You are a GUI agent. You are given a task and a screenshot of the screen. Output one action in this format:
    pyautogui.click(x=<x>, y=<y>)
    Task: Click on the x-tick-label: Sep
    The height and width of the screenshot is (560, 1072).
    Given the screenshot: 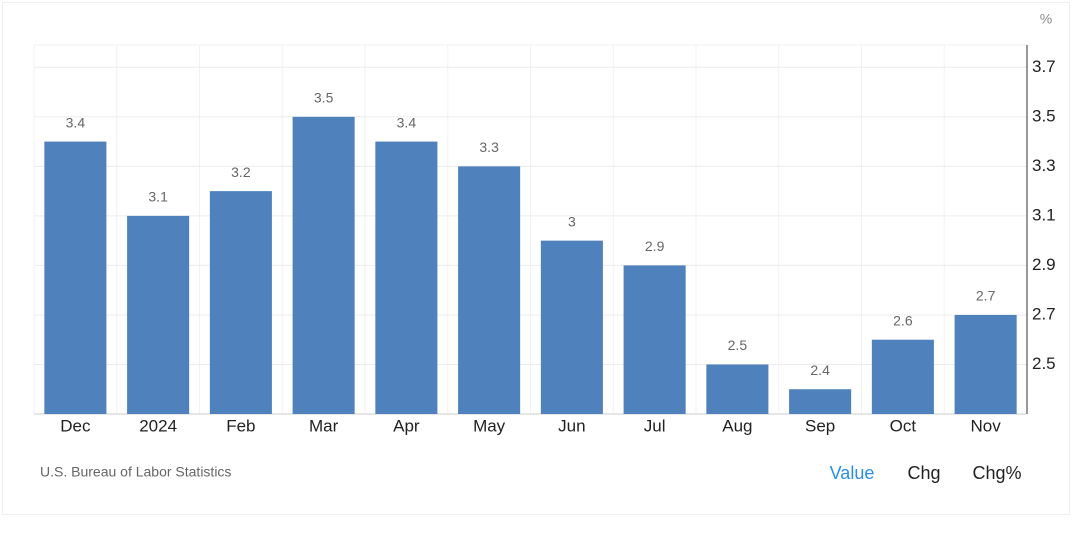 What is the action you would take?
    pyautogui.click(x=820, y=425)
    